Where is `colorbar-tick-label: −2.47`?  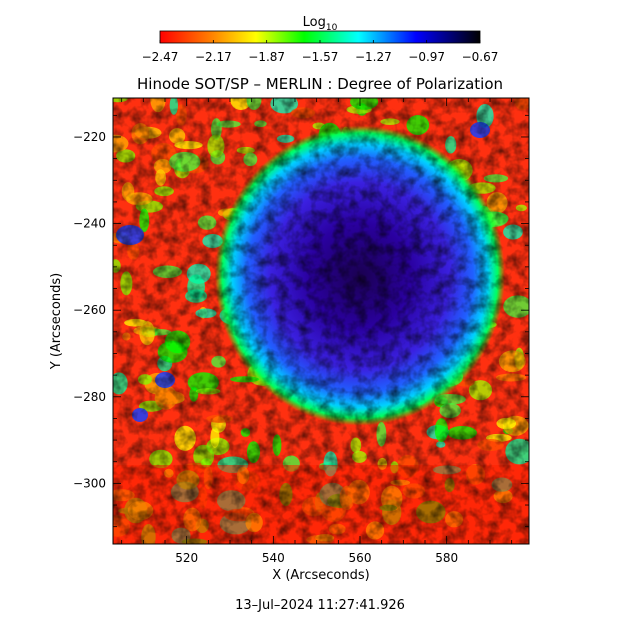
colorbar-tick-label: −2.47 is located at coordinates (160, 57).